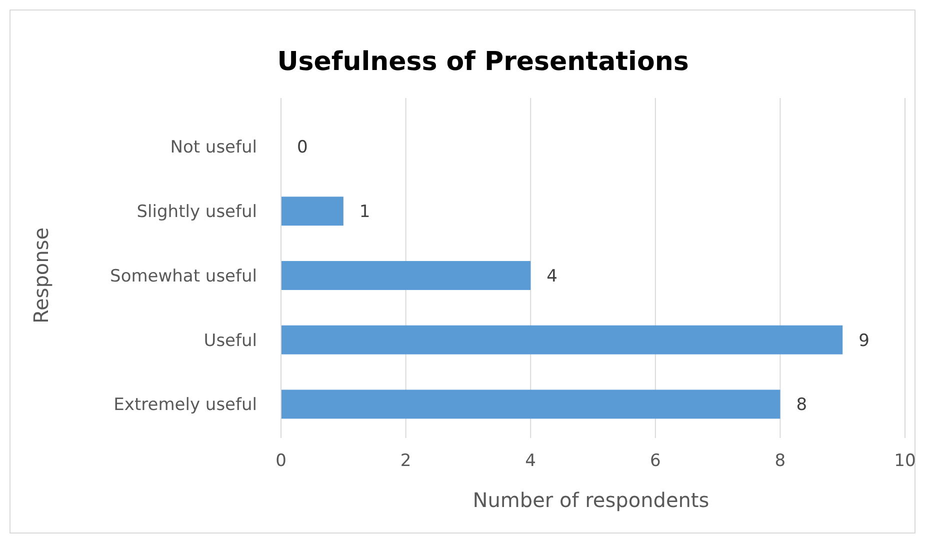 This screenshot has width=925, height=543. What do you see at coordinates (213, 148) in the screenshot?
I see `y-tick-label: Not useful` at bounding box center [213, 148].